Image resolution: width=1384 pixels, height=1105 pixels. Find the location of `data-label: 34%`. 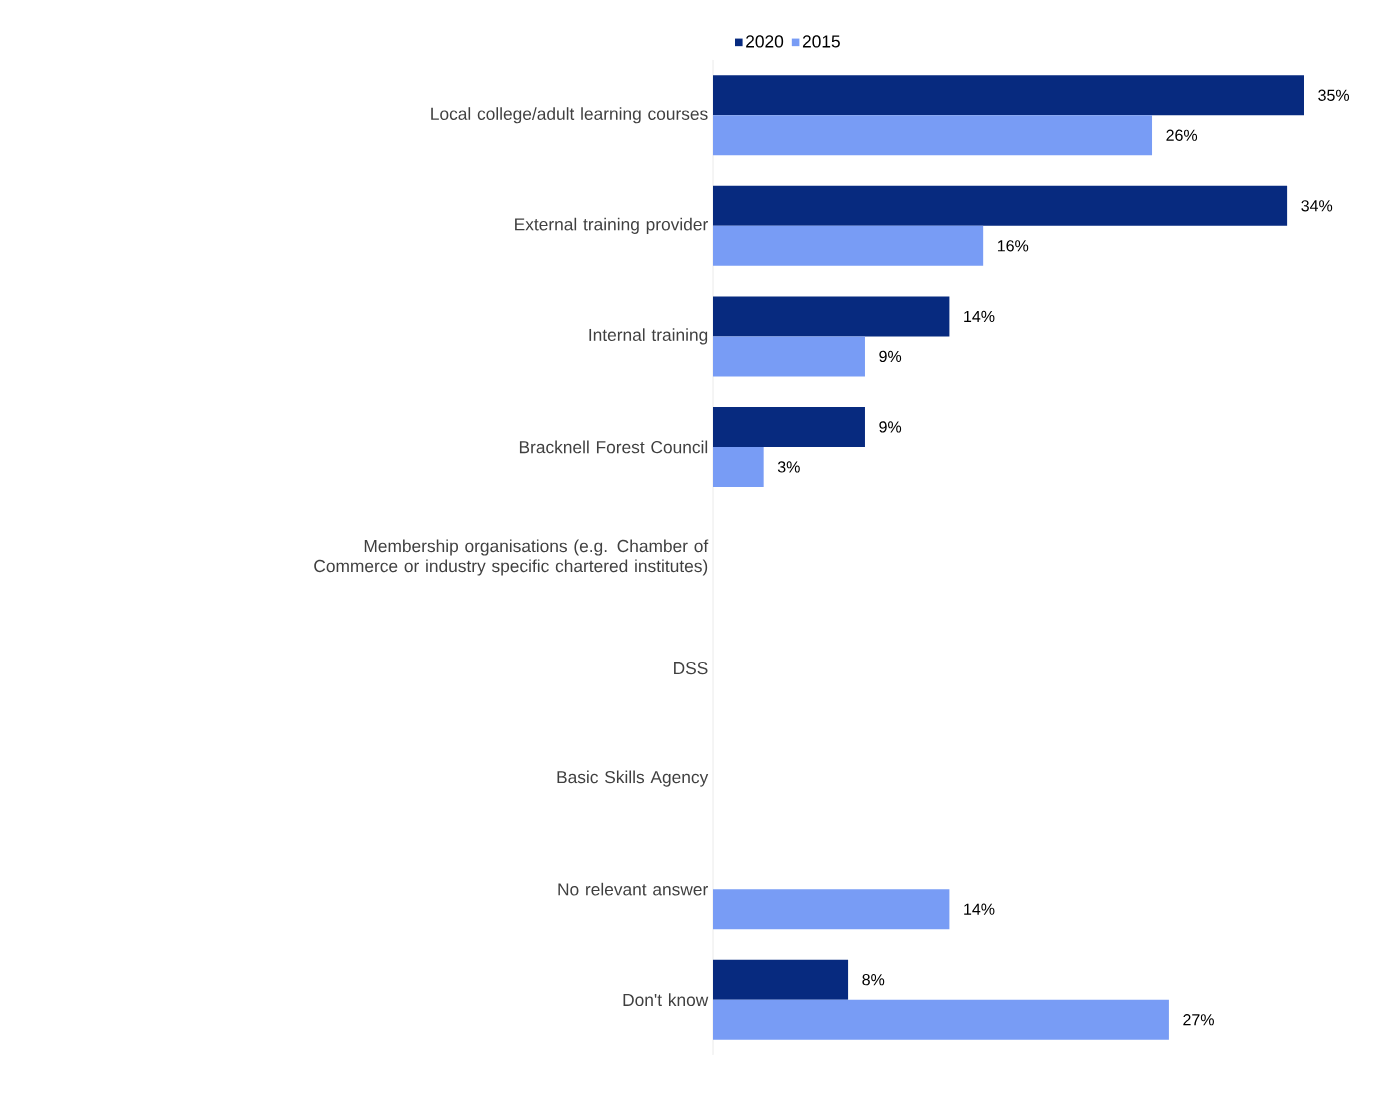

data-label: 34% is located at coordinates (1317, 206).